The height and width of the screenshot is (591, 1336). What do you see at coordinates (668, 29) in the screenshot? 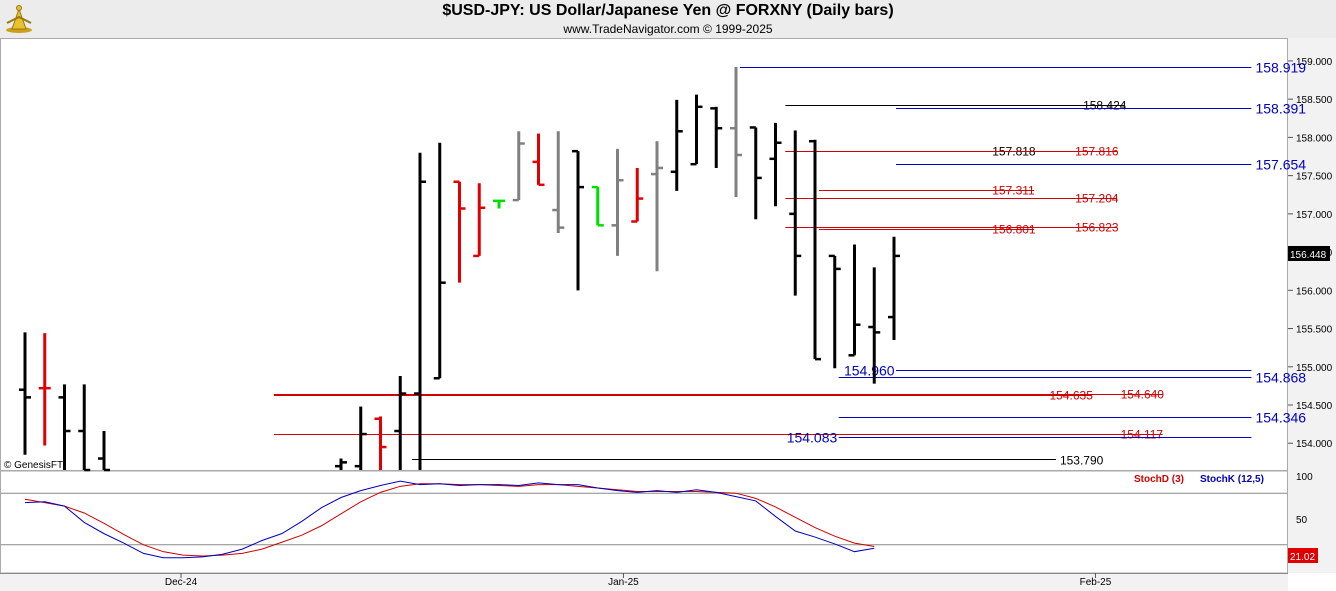
I see `chart-subtitle: www.TradeNavigator.com © 1999-2025` at bounding box center [668, 29].